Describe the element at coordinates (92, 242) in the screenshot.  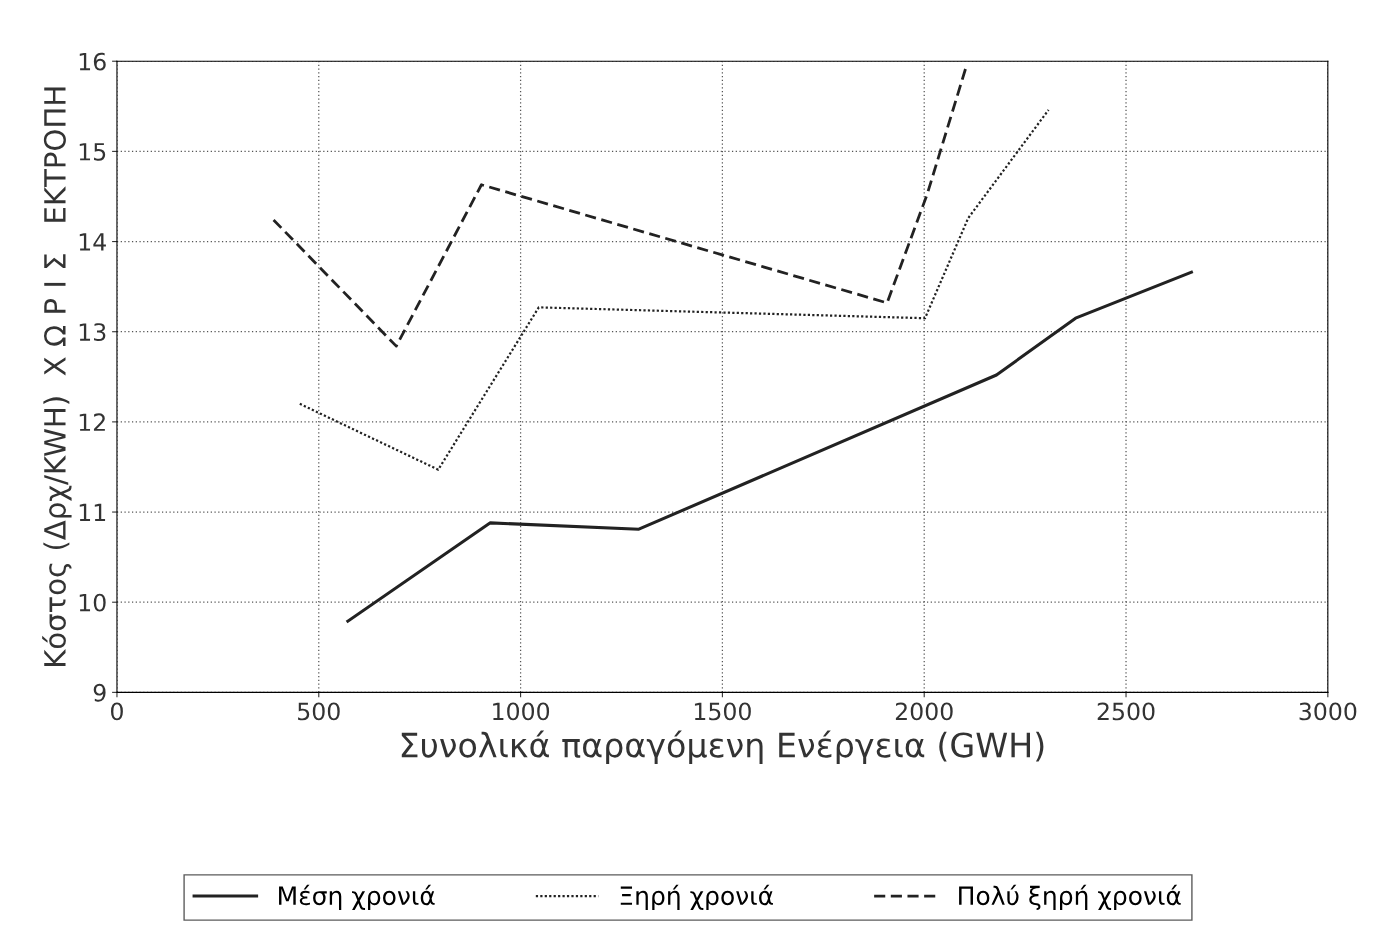
I see `y-tick-label: 14` at that location.